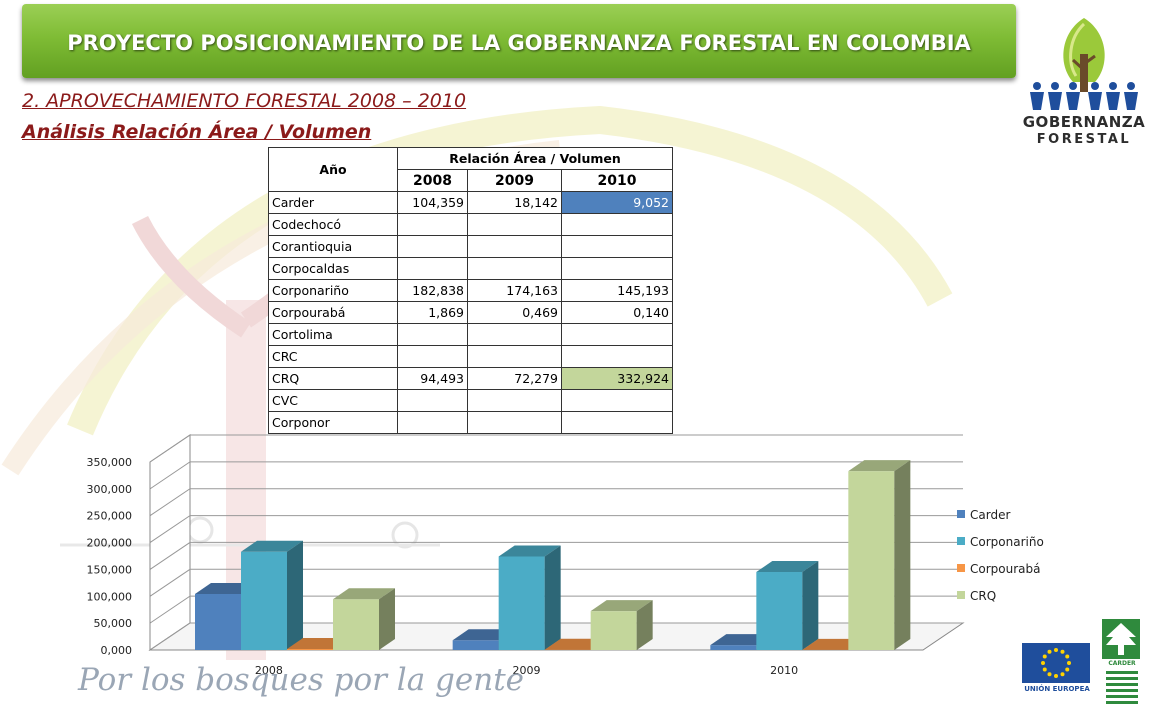 This screenshot has height=720, width=1171. Describe the element at coordinates (470, 268) in the screenshot. I see `table-row: Corpocaldas` at that location.